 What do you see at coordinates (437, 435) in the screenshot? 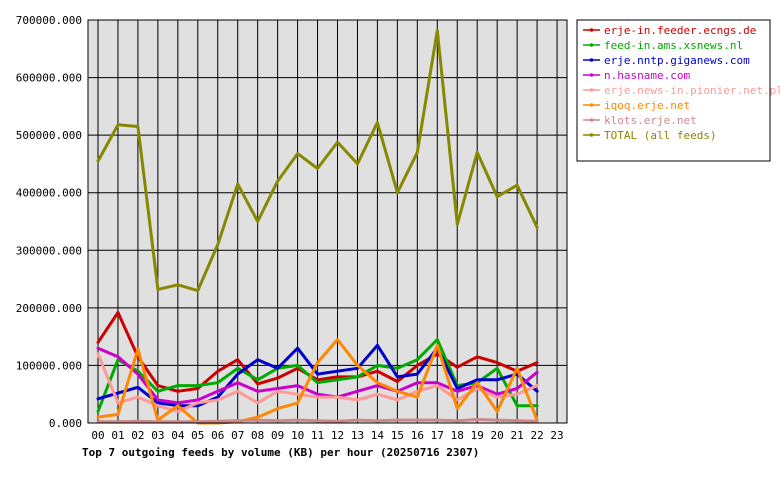
I see `x-tick-label: 17` at bounding box center [437, 435].